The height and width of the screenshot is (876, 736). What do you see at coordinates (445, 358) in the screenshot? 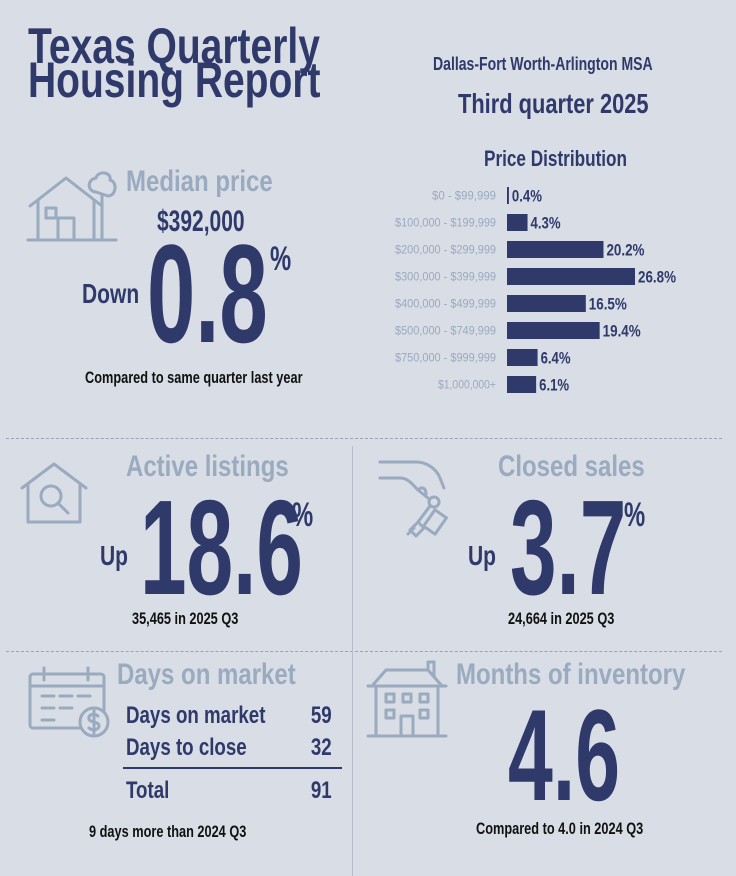
I see `category-label: $750,000 - $999,999` at bounding box center [445, 358].